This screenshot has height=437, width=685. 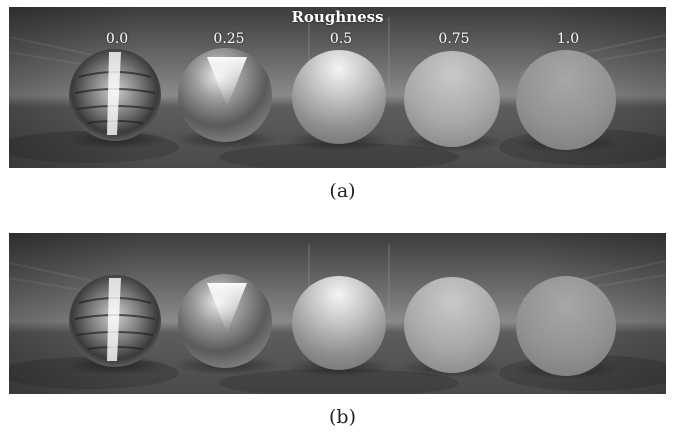 What do you see at coordinates (342, 417) in the screenshot?
I see `caption-b: (b)` at bounding box center [342, 417].